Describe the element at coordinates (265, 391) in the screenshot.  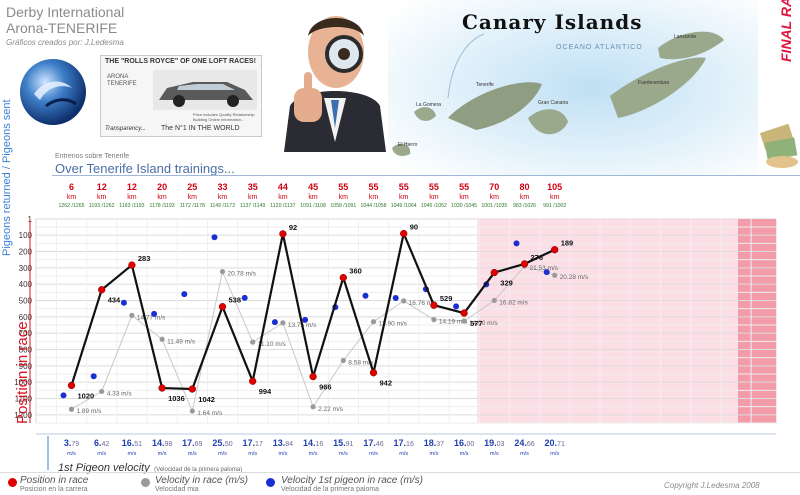
I see `position-label: 994` at that location.